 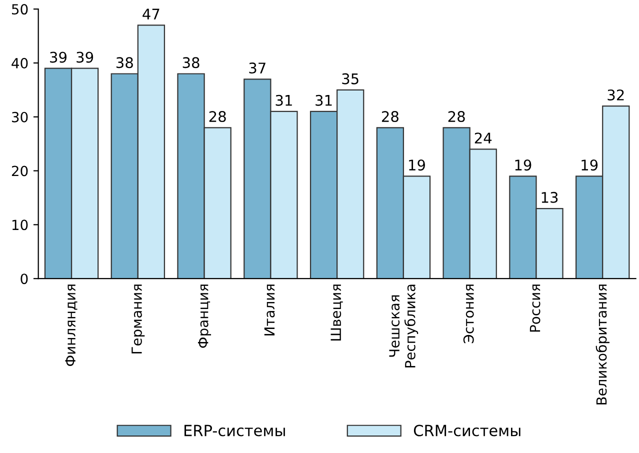 I want to click on legend-label: ERP-системы, so click(x=234, y=430).